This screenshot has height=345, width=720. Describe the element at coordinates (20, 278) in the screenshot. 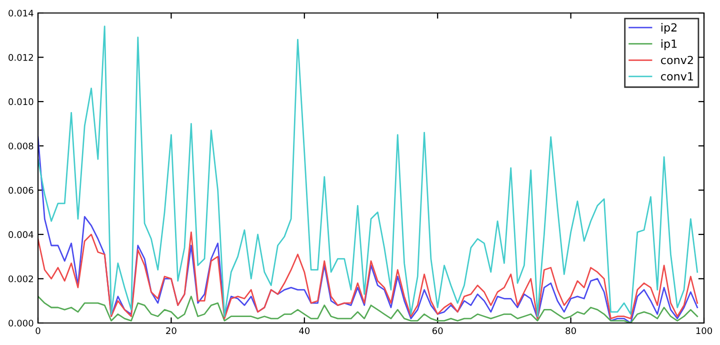

I see `y-tick-label: 0.002` at that location.